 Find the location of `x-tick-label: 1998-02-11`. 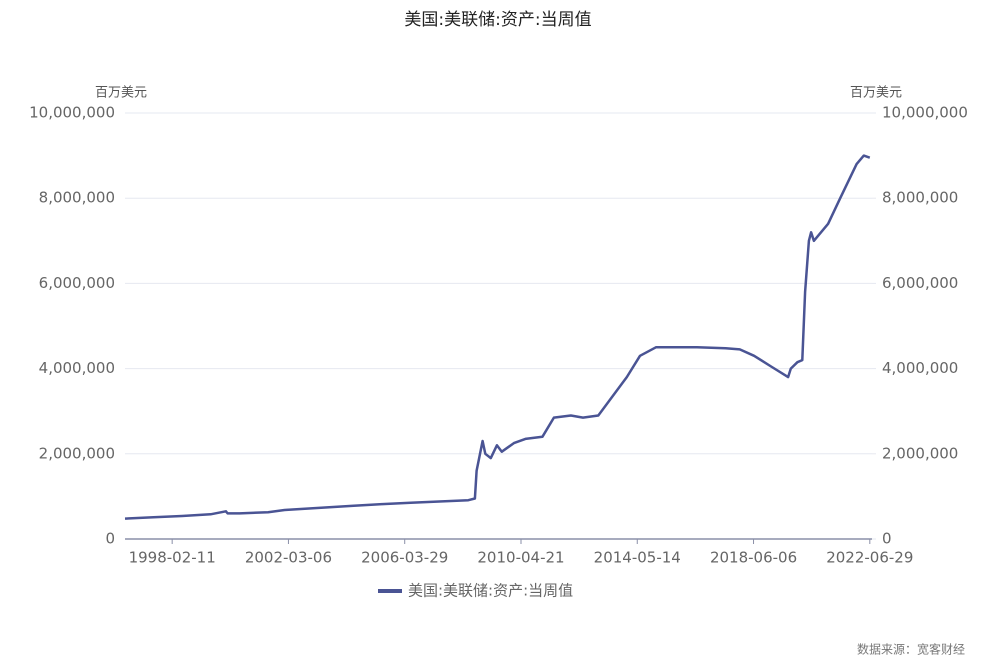

x-tick-label: 1998-02-11 is located at coordinates (172, 558).